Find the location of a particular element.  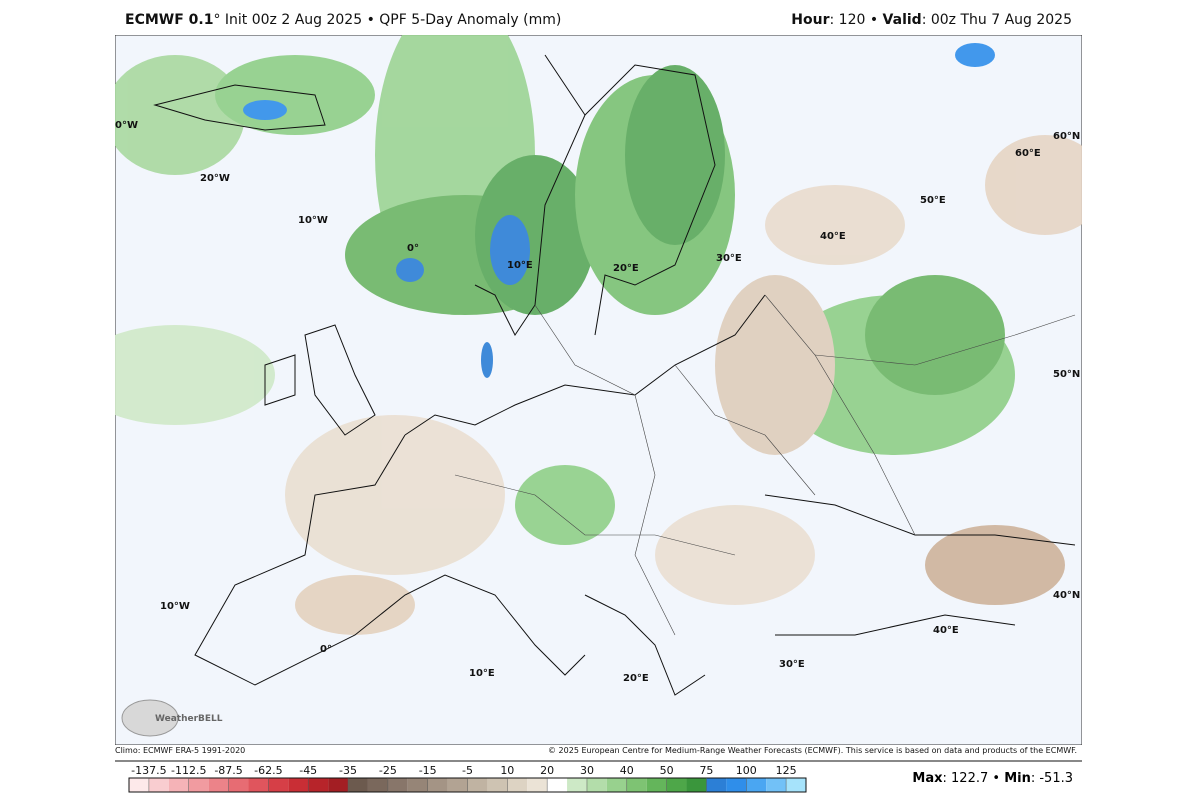

colorbar-tick-label: 10 is located at coordinates (507, 770).